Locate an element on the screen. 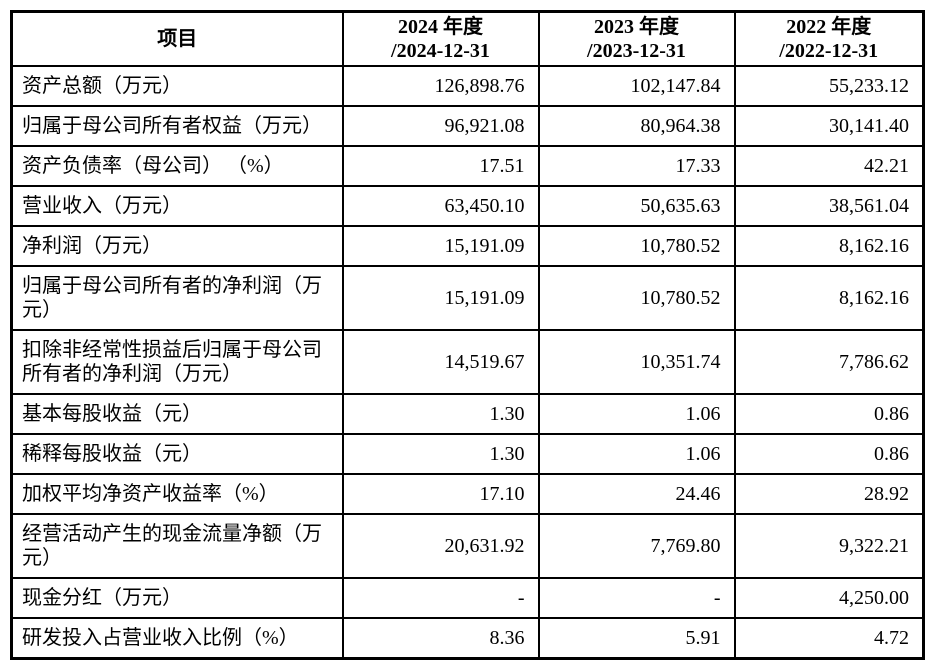  table-row: 资产总额（万元） 126,898.76 102,147.84 55,233.12 is located at coordinates (467, 86).